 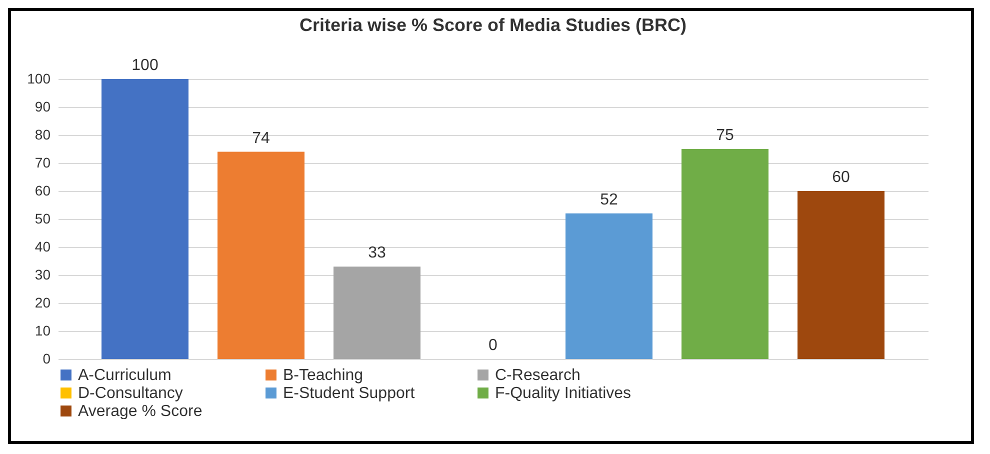 I want to click on data-label: 33, so click(x=377, y=253).